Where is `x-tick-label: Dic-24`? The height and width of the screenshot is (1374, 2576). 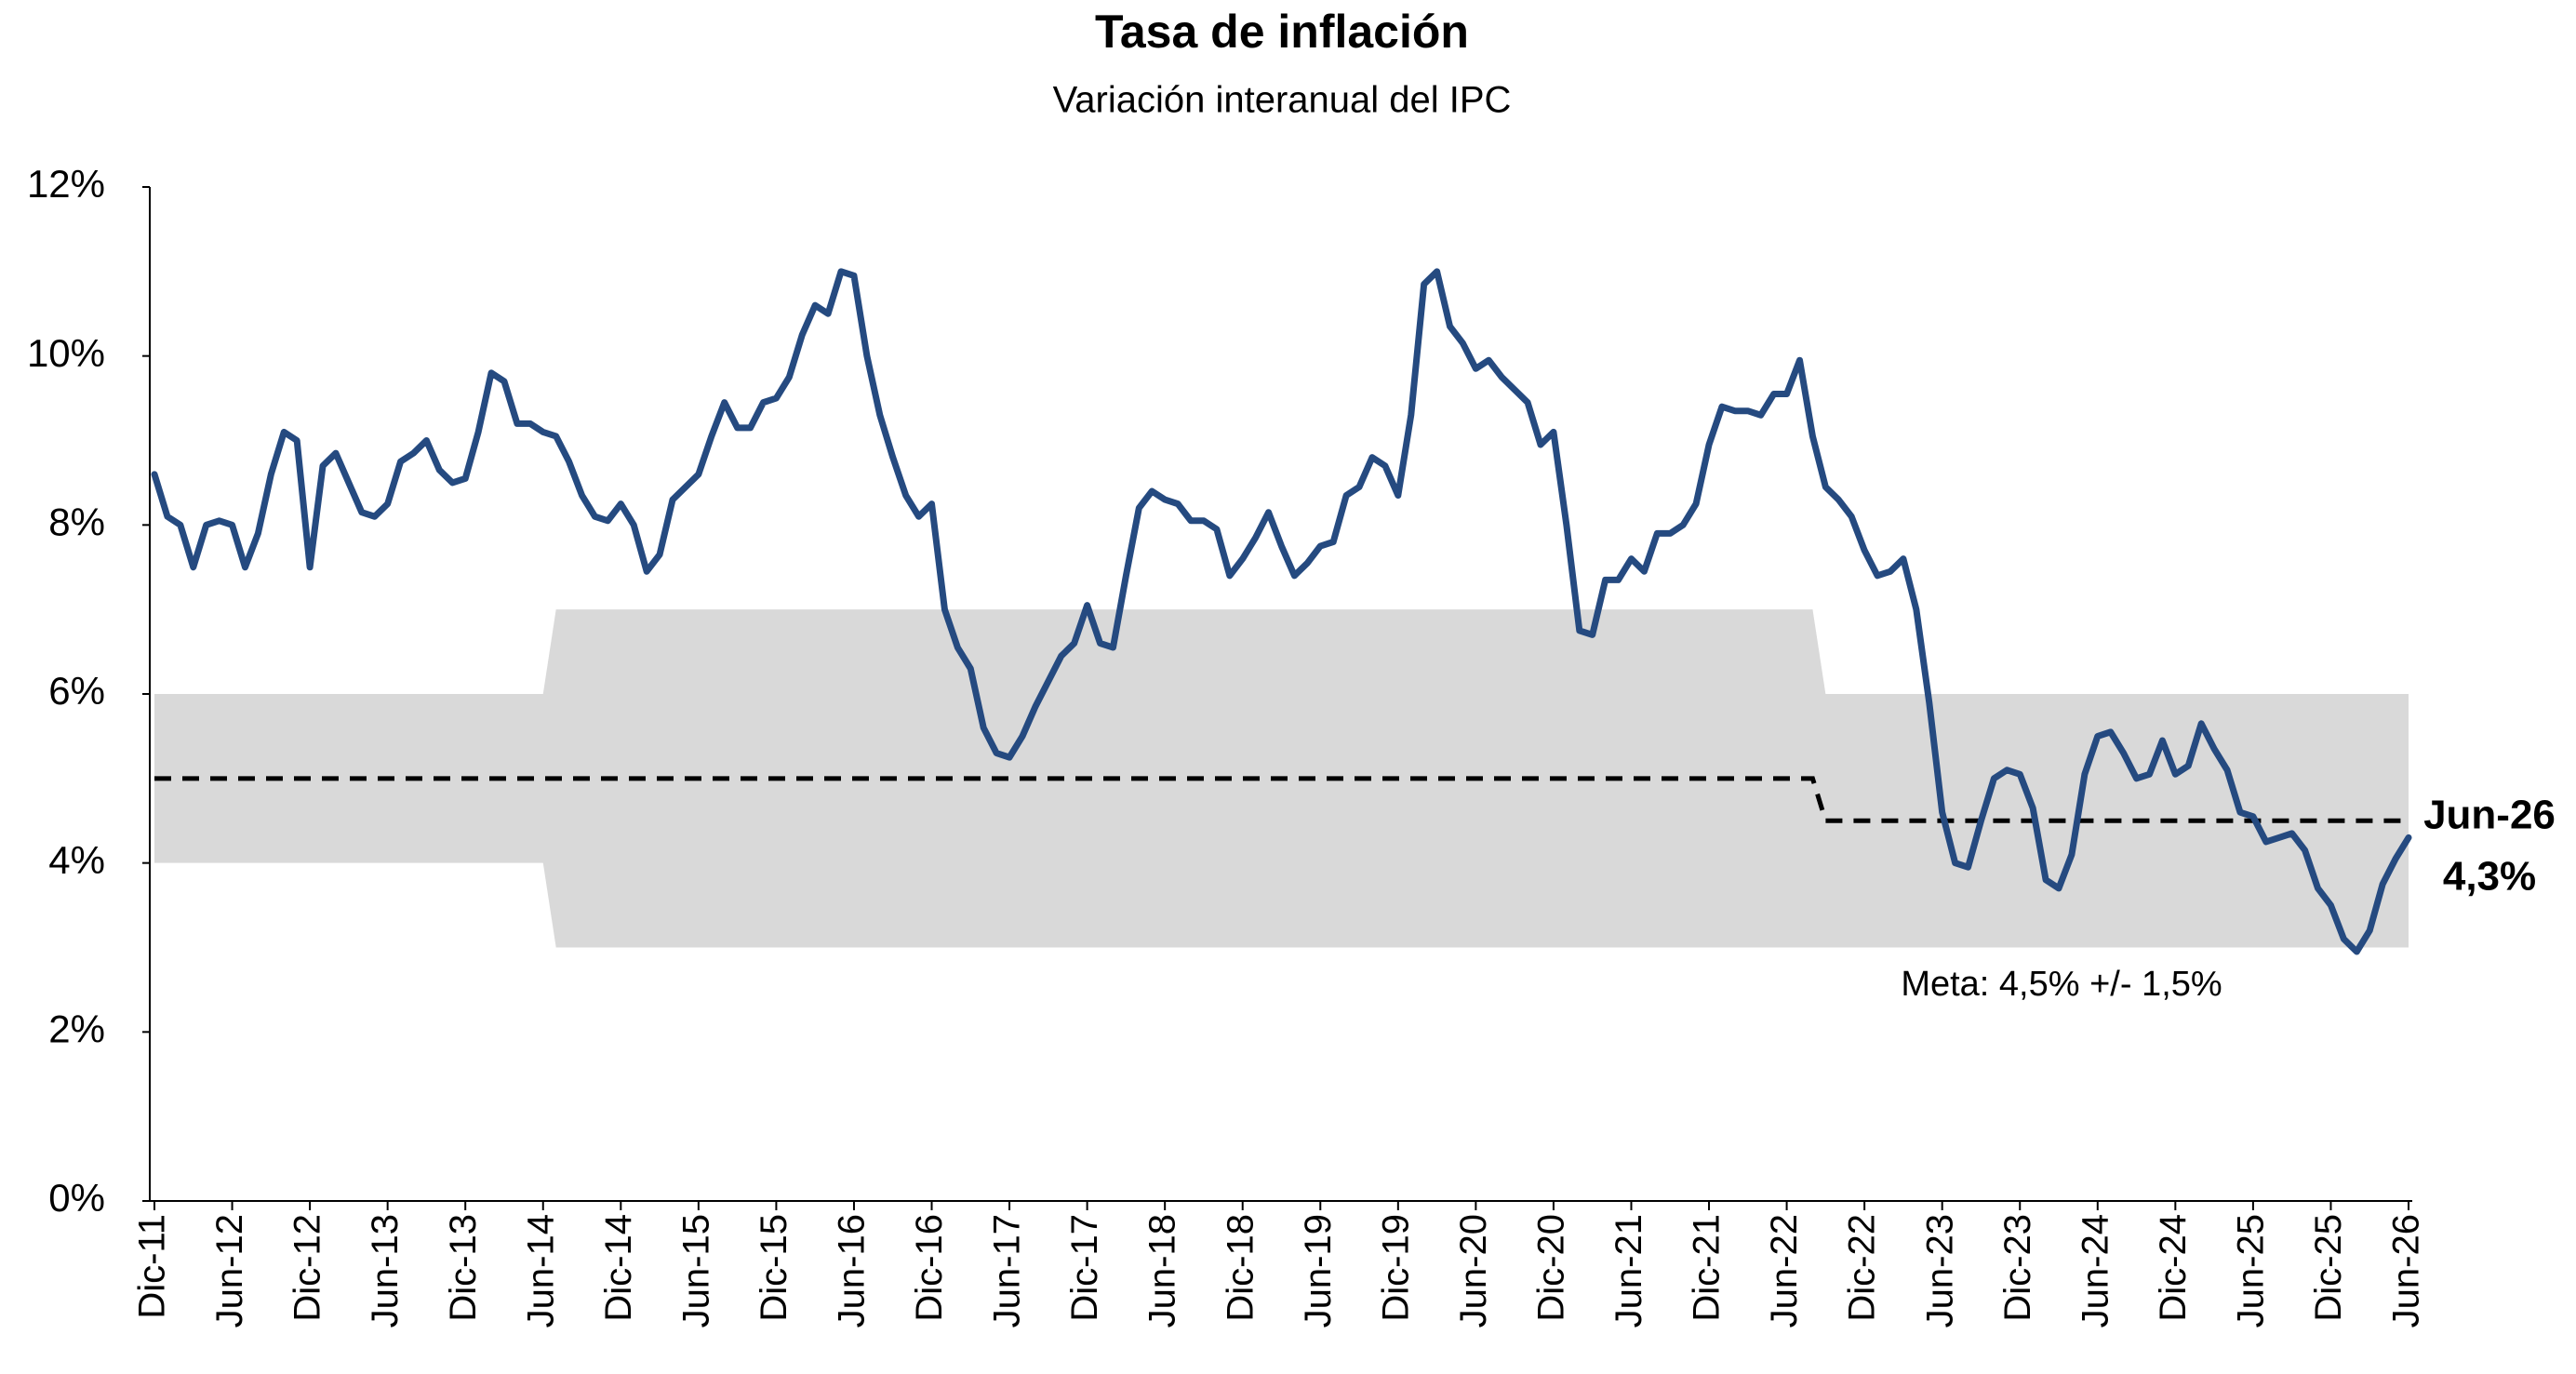
x-tick-label: Dic-24 is located at coordinates (2173, 1268).